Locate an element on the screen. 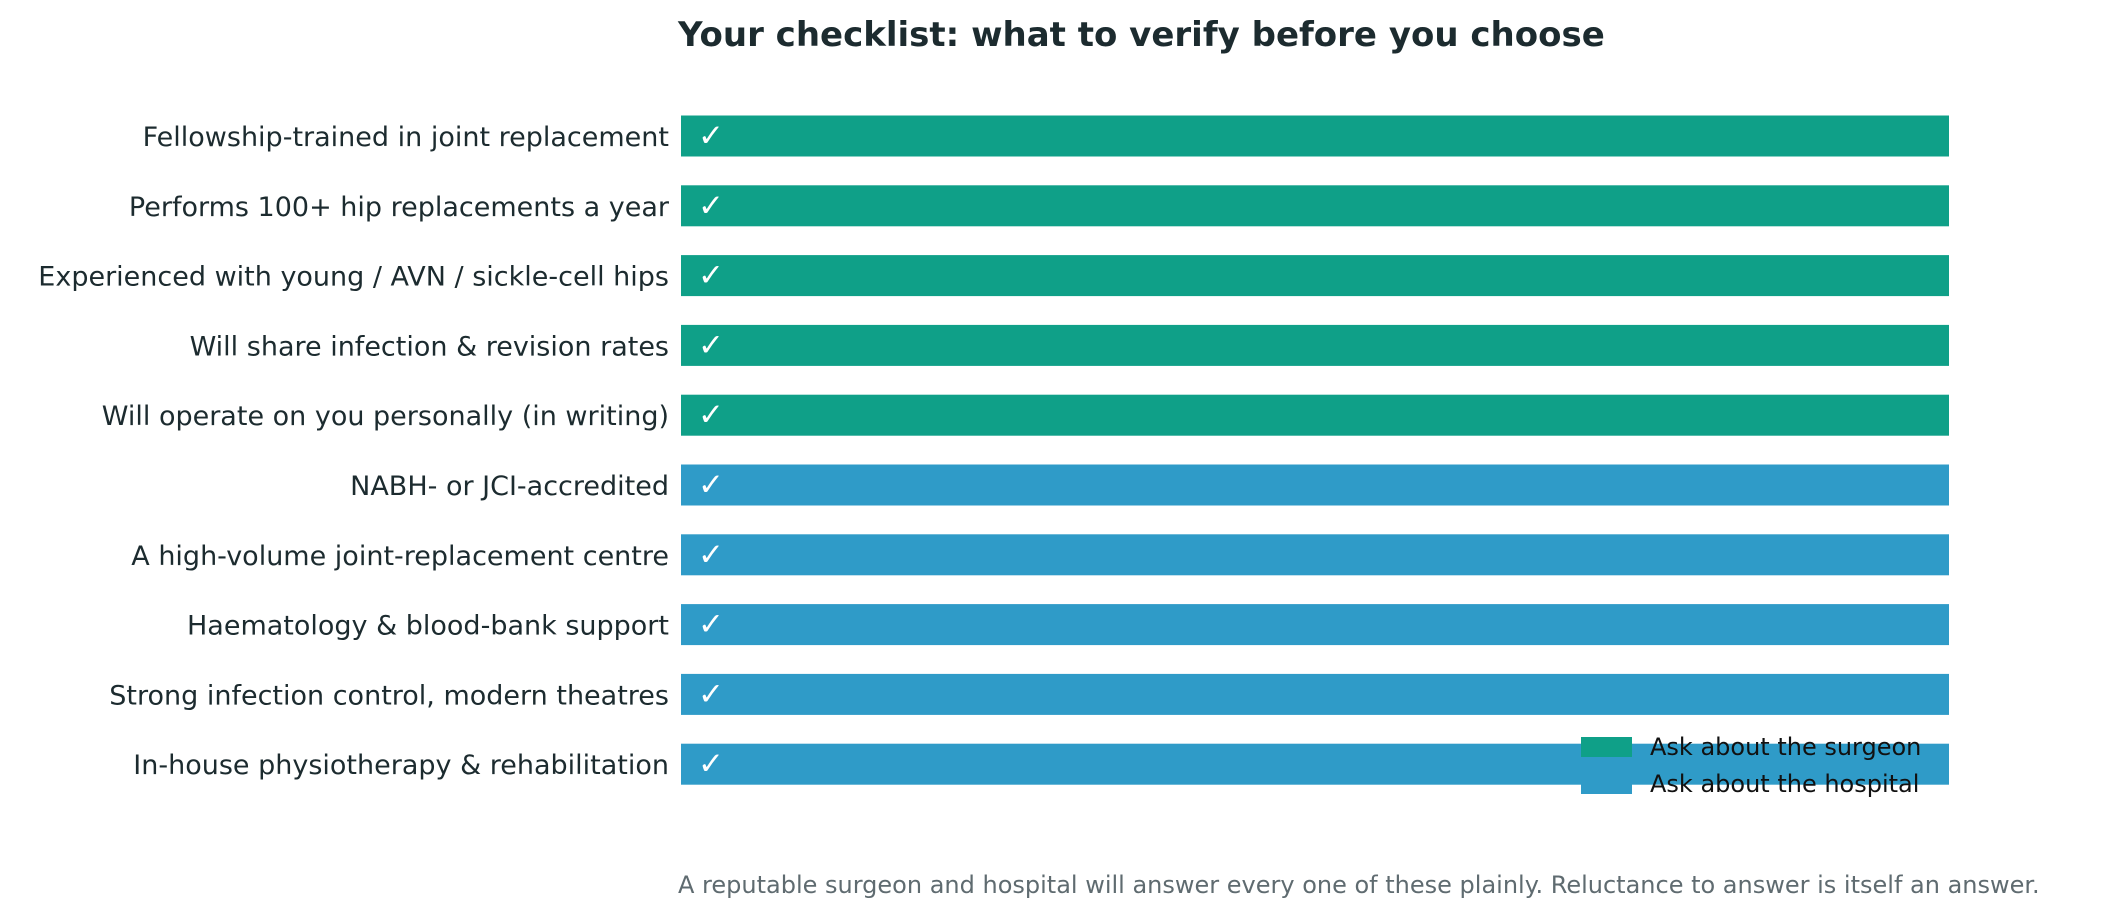  category-label: In-house physiotherapy & rehabilitation is located at coordinates (401, 765).